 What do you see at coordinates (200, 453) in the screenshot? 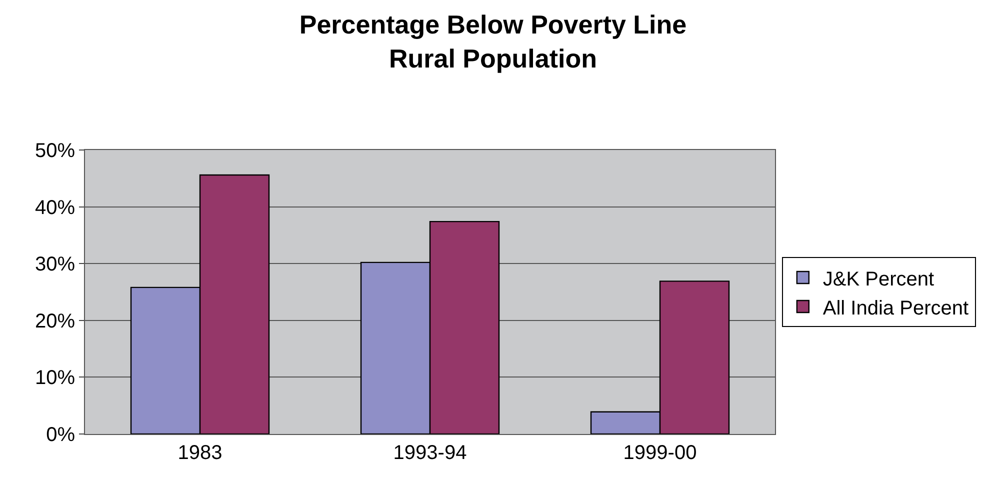
I see `x-tick-label: 1983` at bounding box center [200, 453].